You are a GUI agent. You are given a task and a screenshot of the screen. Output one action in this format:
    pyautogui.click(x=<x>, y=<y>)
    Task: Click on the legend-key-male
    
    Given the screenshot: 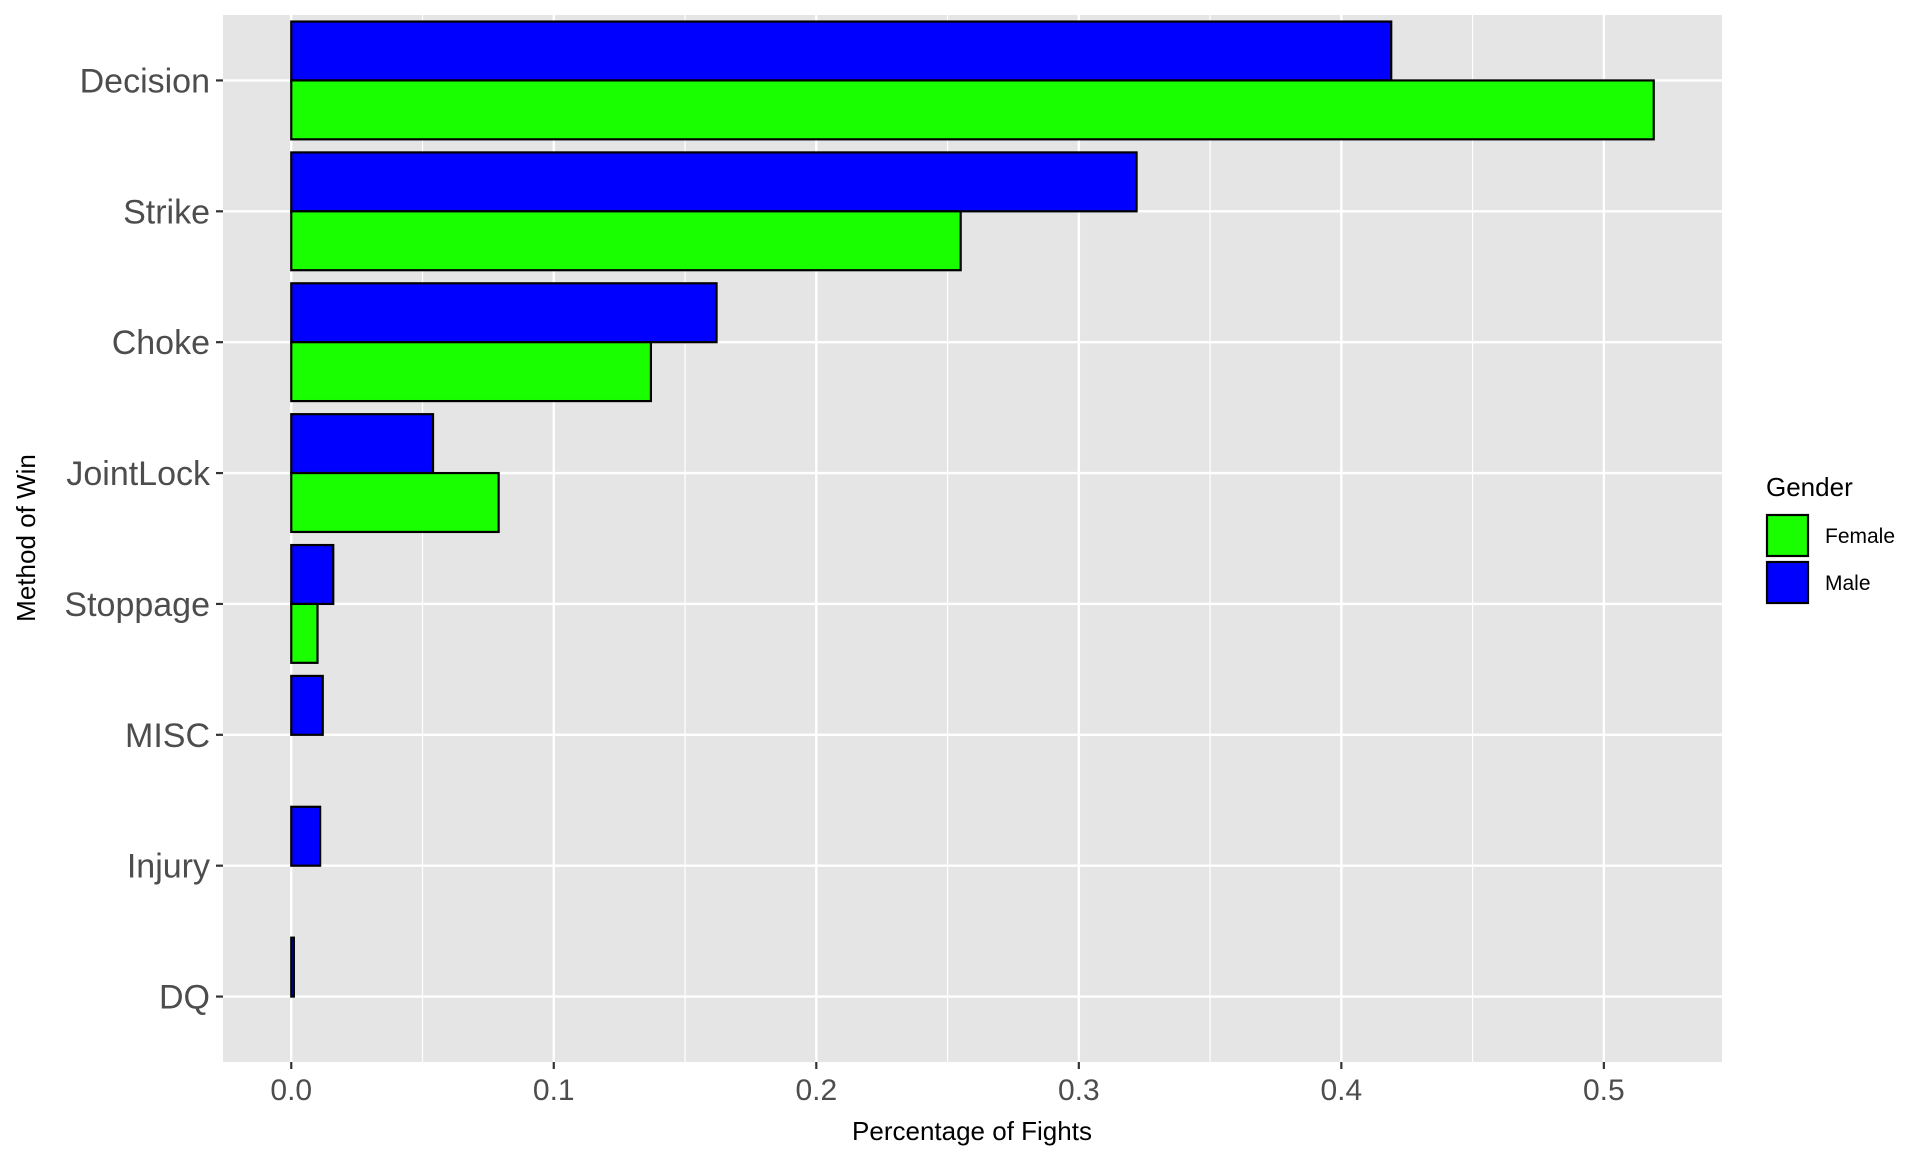 What is the action you would take?
    pyautogui.click(x=1787, y=582)
    